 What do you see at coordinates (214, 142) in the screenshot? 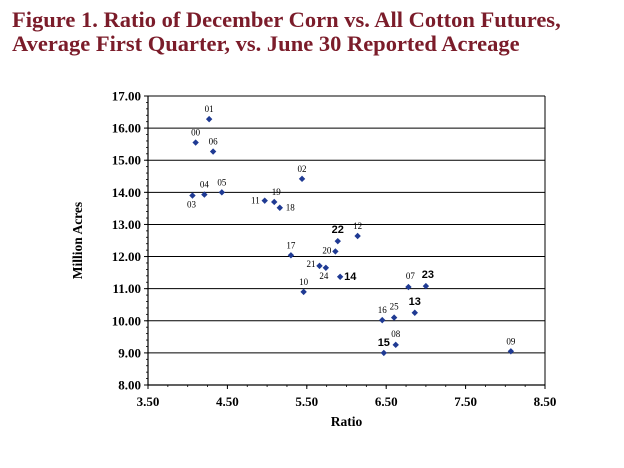
I see `point-label-06: 06` at bounding box center [214, 142].